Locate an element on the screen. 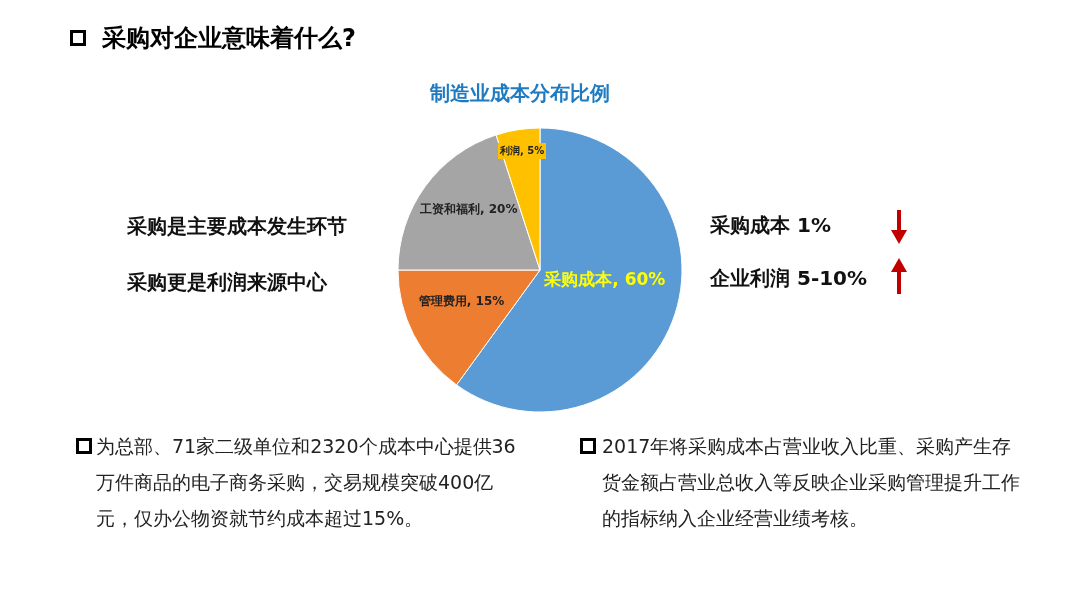 The image size is (1080, 602). slice-label: 利润, 5% is located at coordinates (522, 150).